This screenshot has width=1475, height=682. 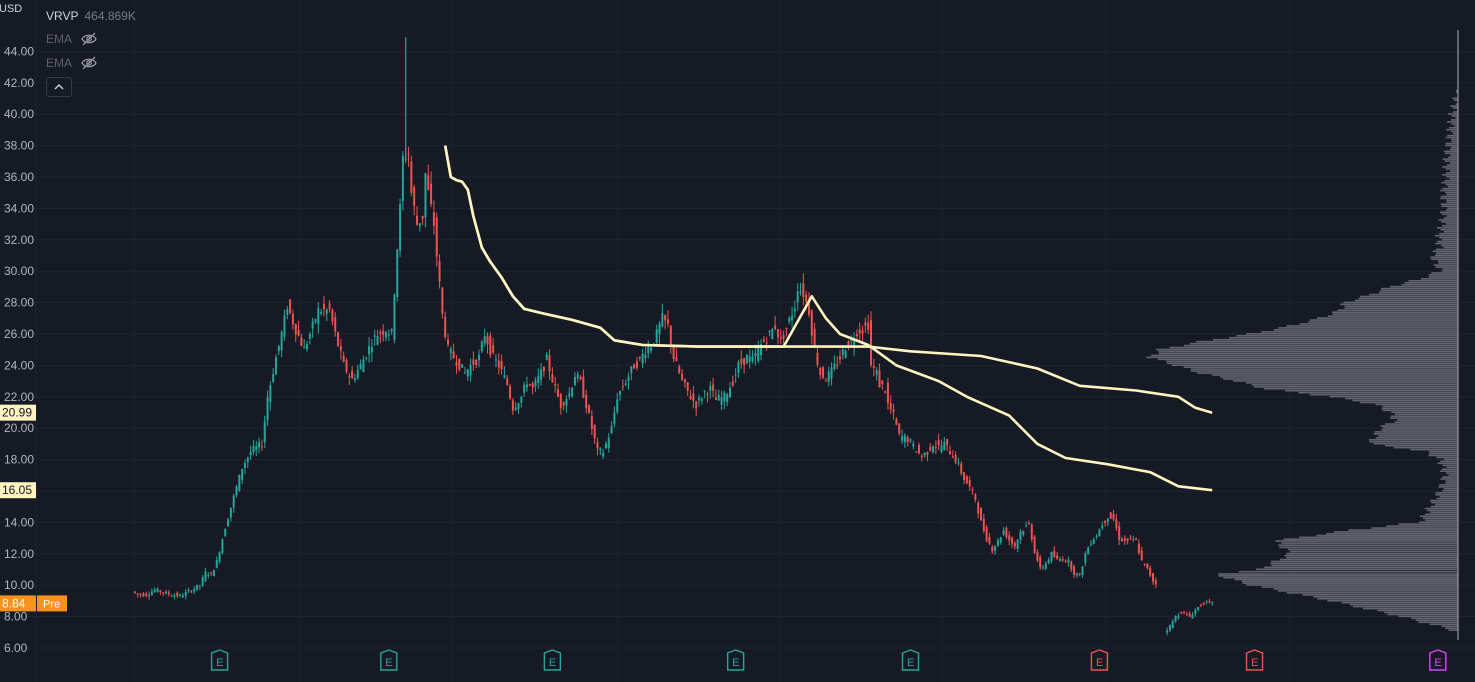 I want to click on collapse-legend-button, so click(x=59, y=87).